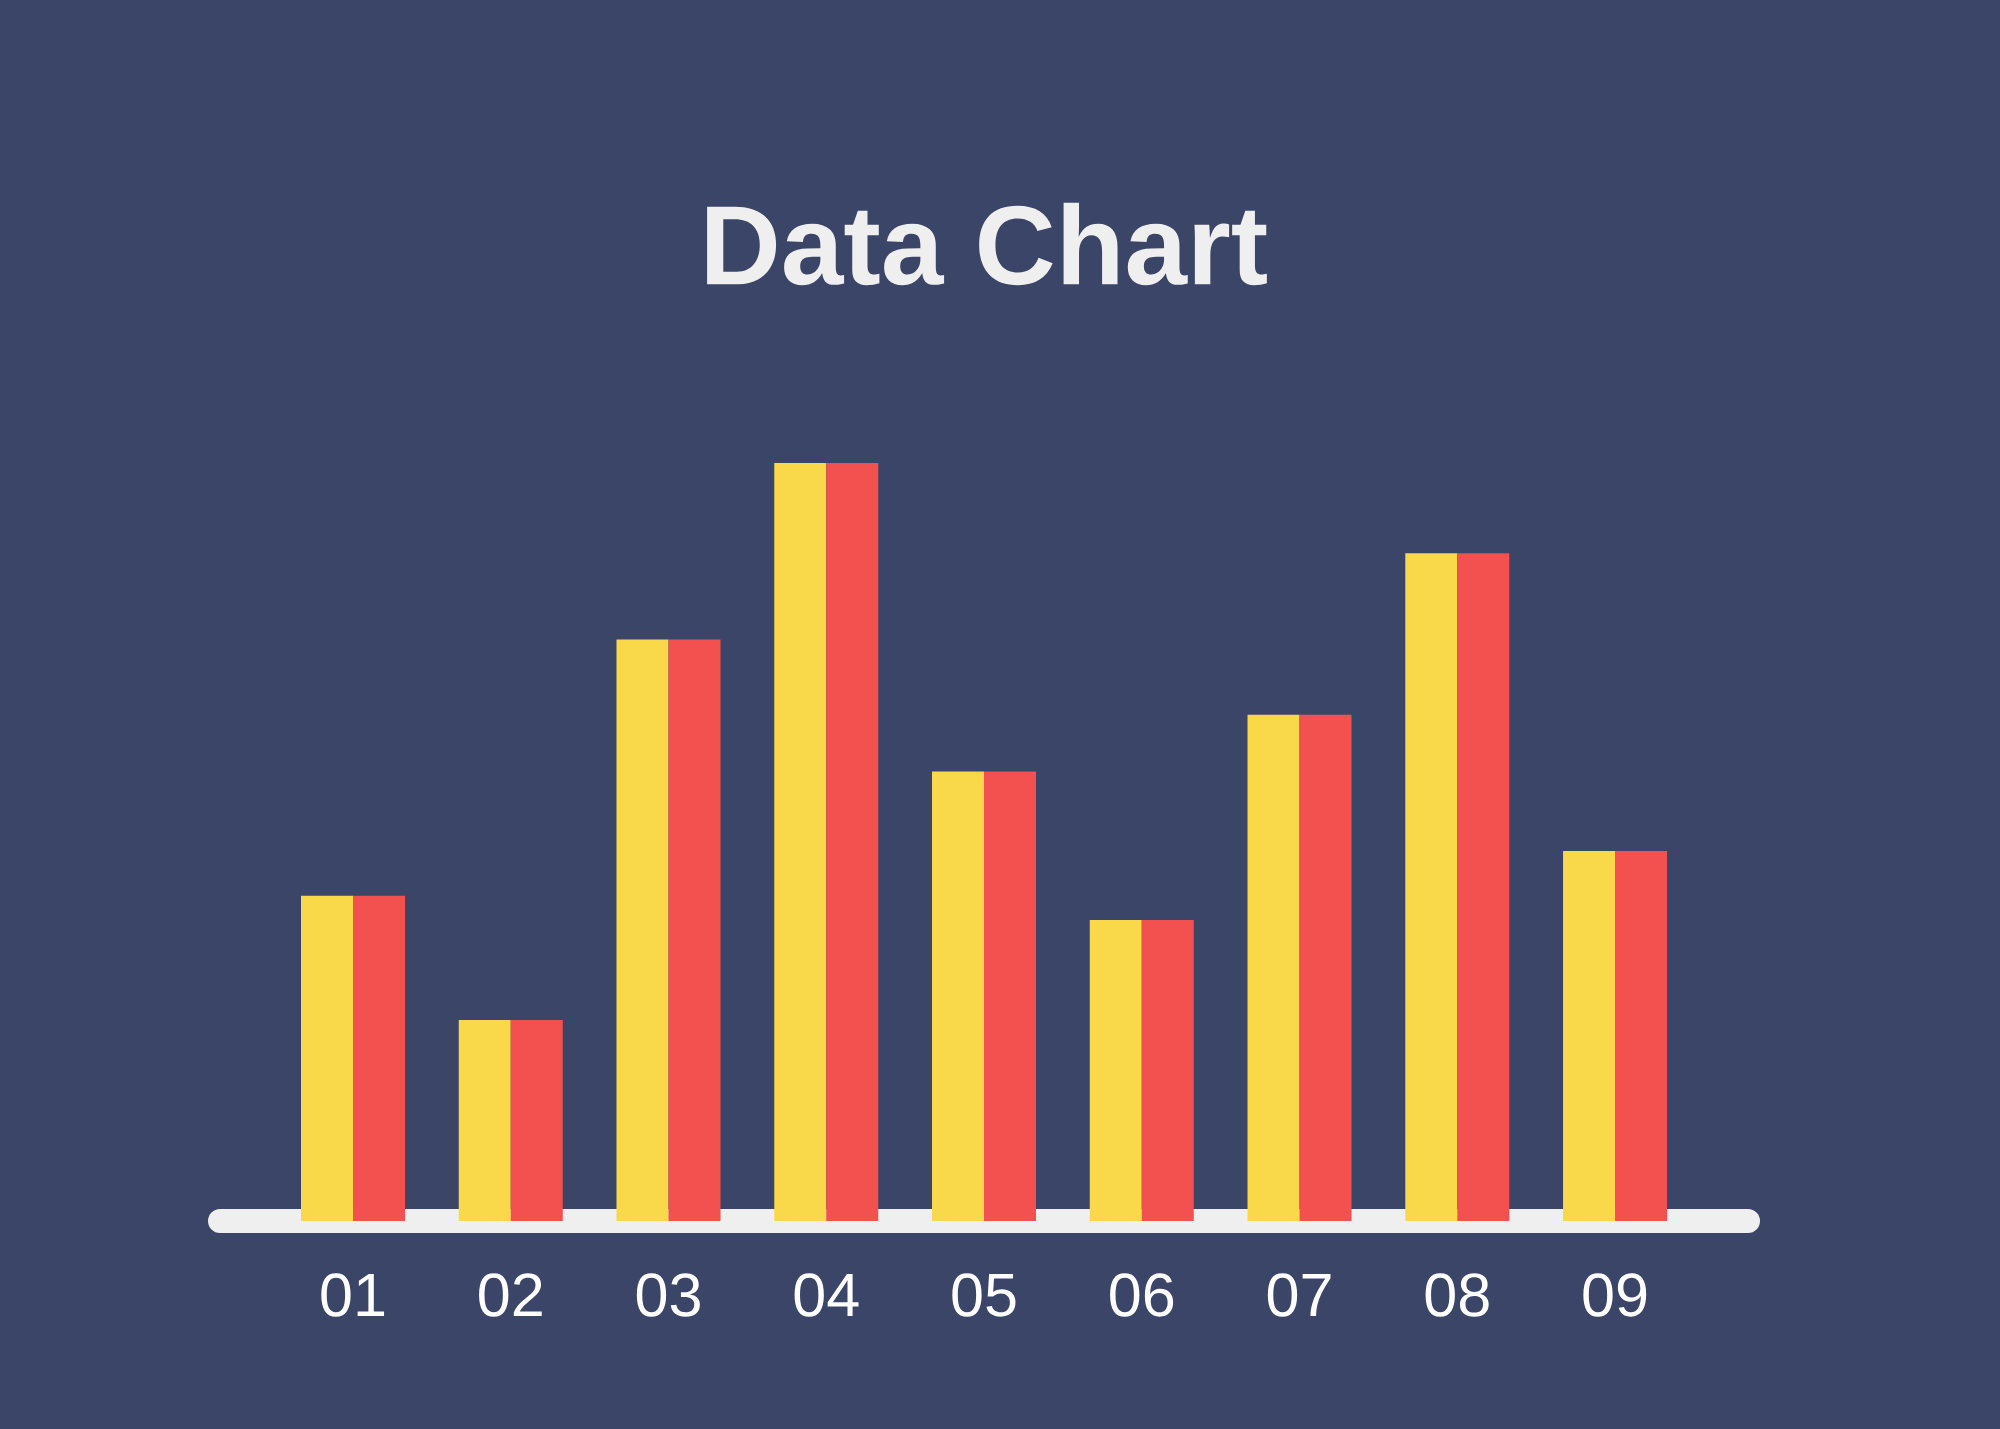  I want to click on x-tick-label: 07, so click(1299, 1295).